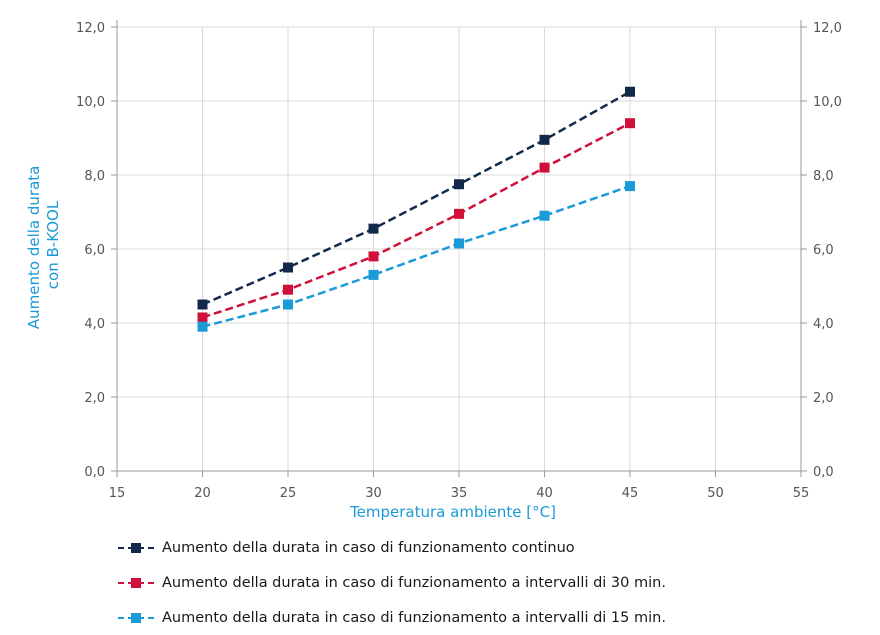  Describe the element at coordinates (94, 250) in the screenshot. I see `y-tick-label-left: 6,0` at that location.